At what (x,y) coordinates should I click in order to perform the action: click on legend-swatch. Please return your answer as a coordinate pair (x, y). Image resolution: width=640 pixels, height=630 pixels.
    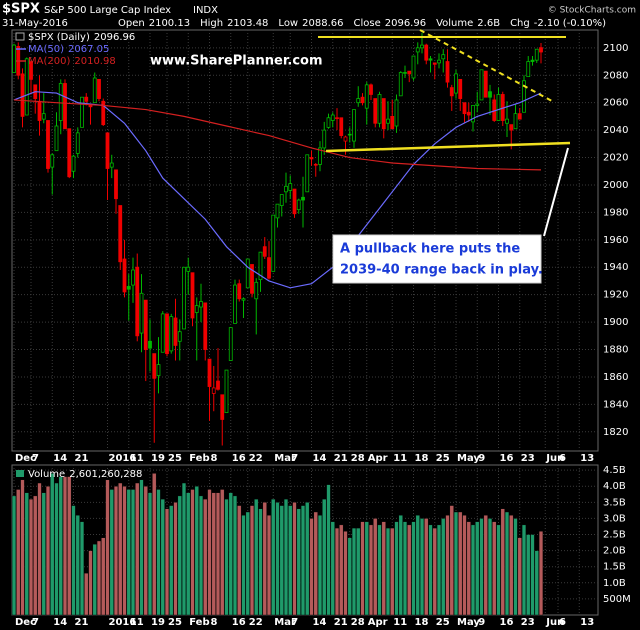
    Looking at the image, I should click on (20, 36).